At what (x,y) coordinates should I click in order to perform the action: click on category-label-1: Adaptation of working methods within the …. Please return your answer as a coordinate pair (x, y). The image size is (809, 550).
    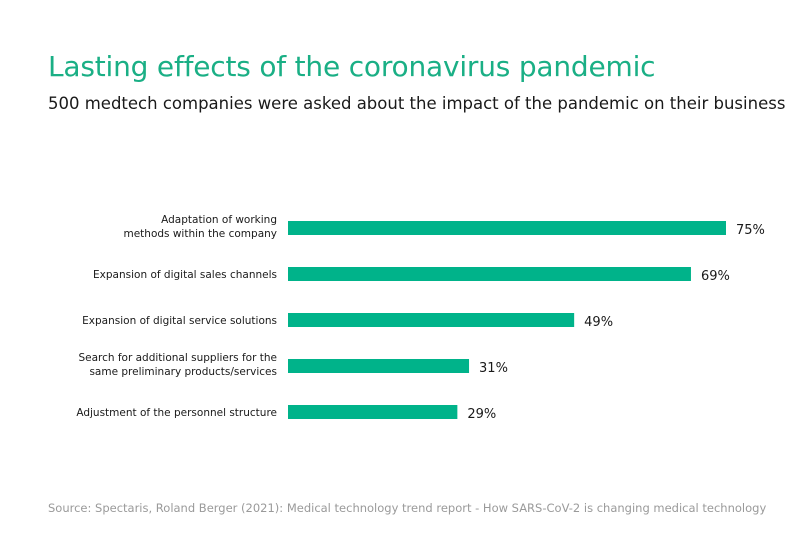
    Looking at the image, I should click on (200, 227).